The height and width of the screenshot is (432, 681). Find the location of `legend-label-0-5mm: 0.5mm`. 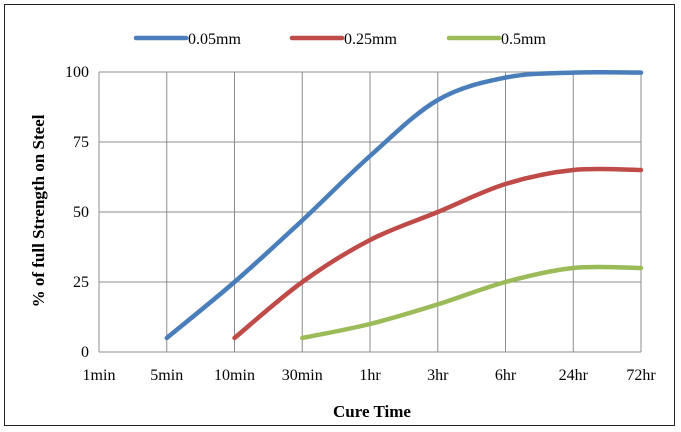

legend-label-0-5mm: 0.5mm is located at coordinates (523, 39).